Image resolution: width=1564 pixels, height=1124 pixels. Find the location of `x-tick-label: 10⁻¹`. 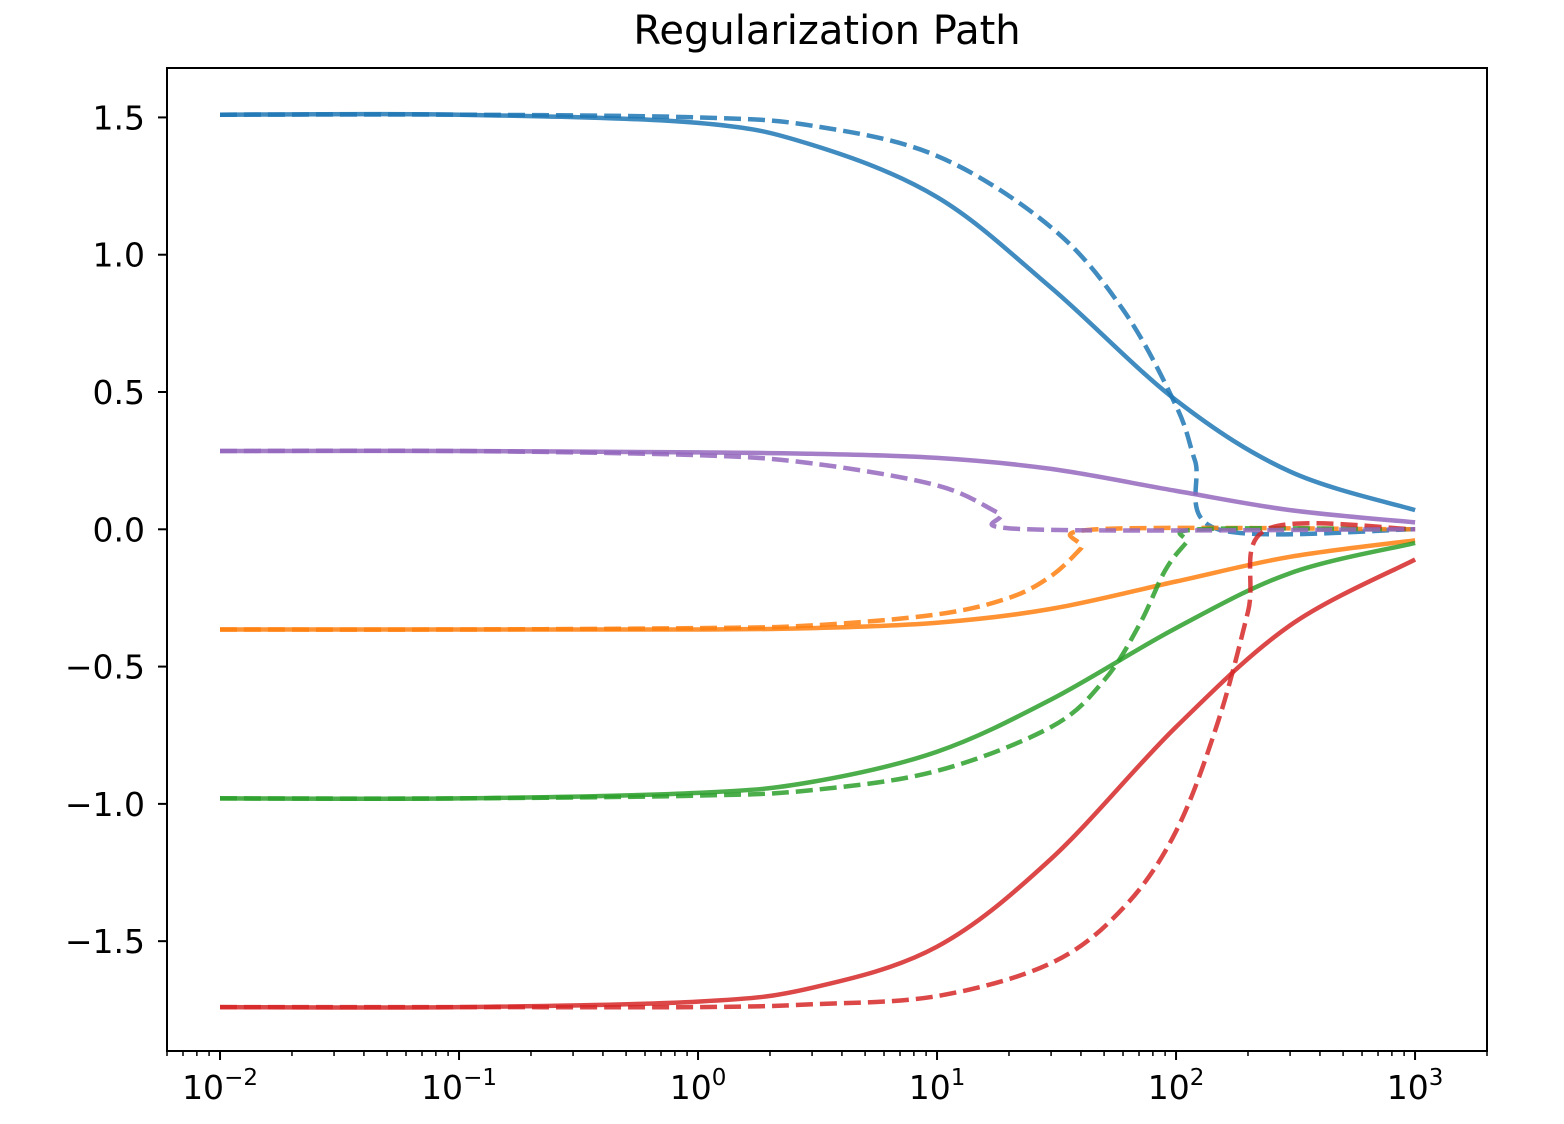

x-tick-label: 10⁻¹ is located at coordinates (459, 1086).